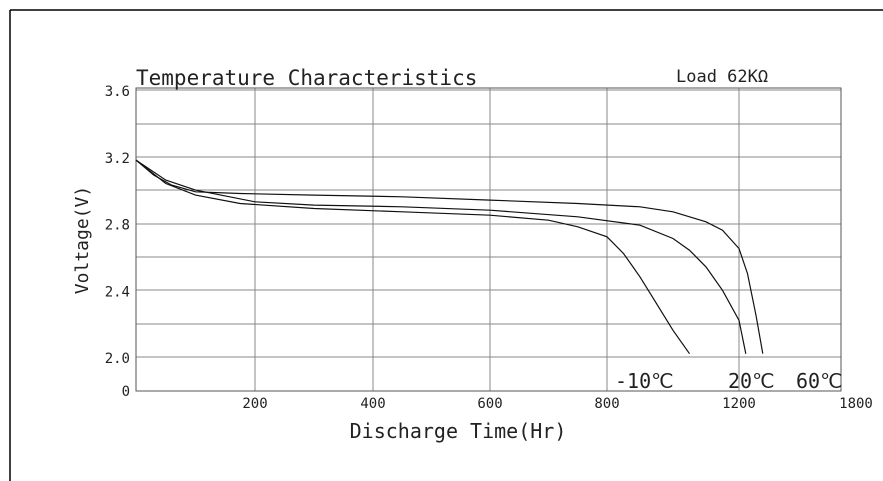 The image size is (883, 481). What do you see at coordinates (117, 92) in the screenshot?
I see `y-tick-label: 3.6` at bounding box center [117, 92].